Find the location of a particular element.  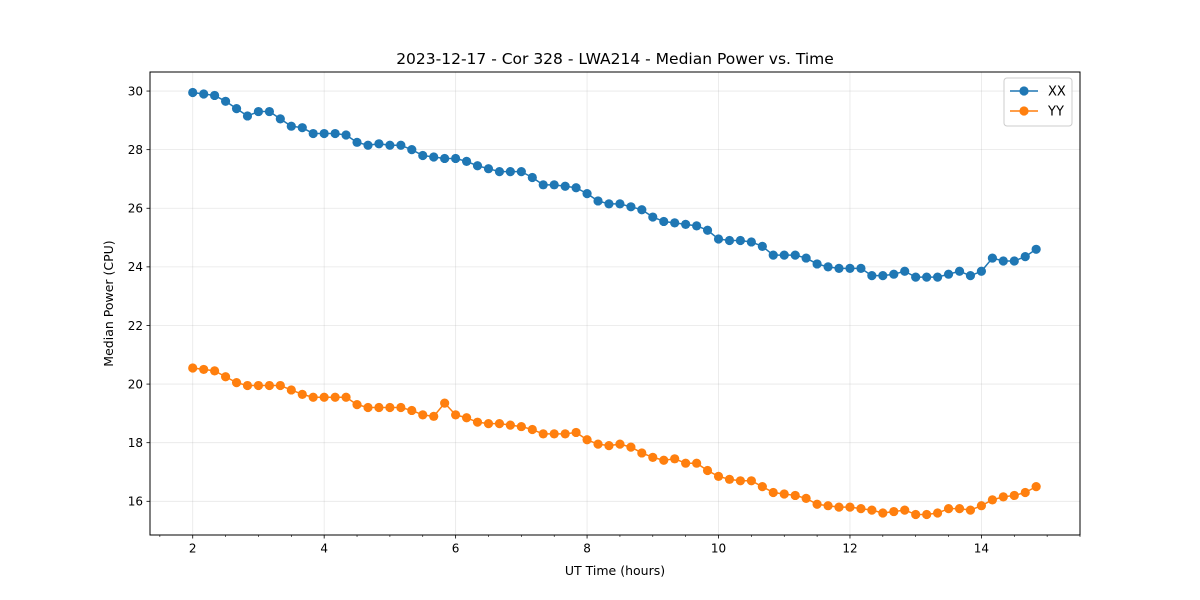

y-tick-label: 20 is located at coordinates (135, 384).